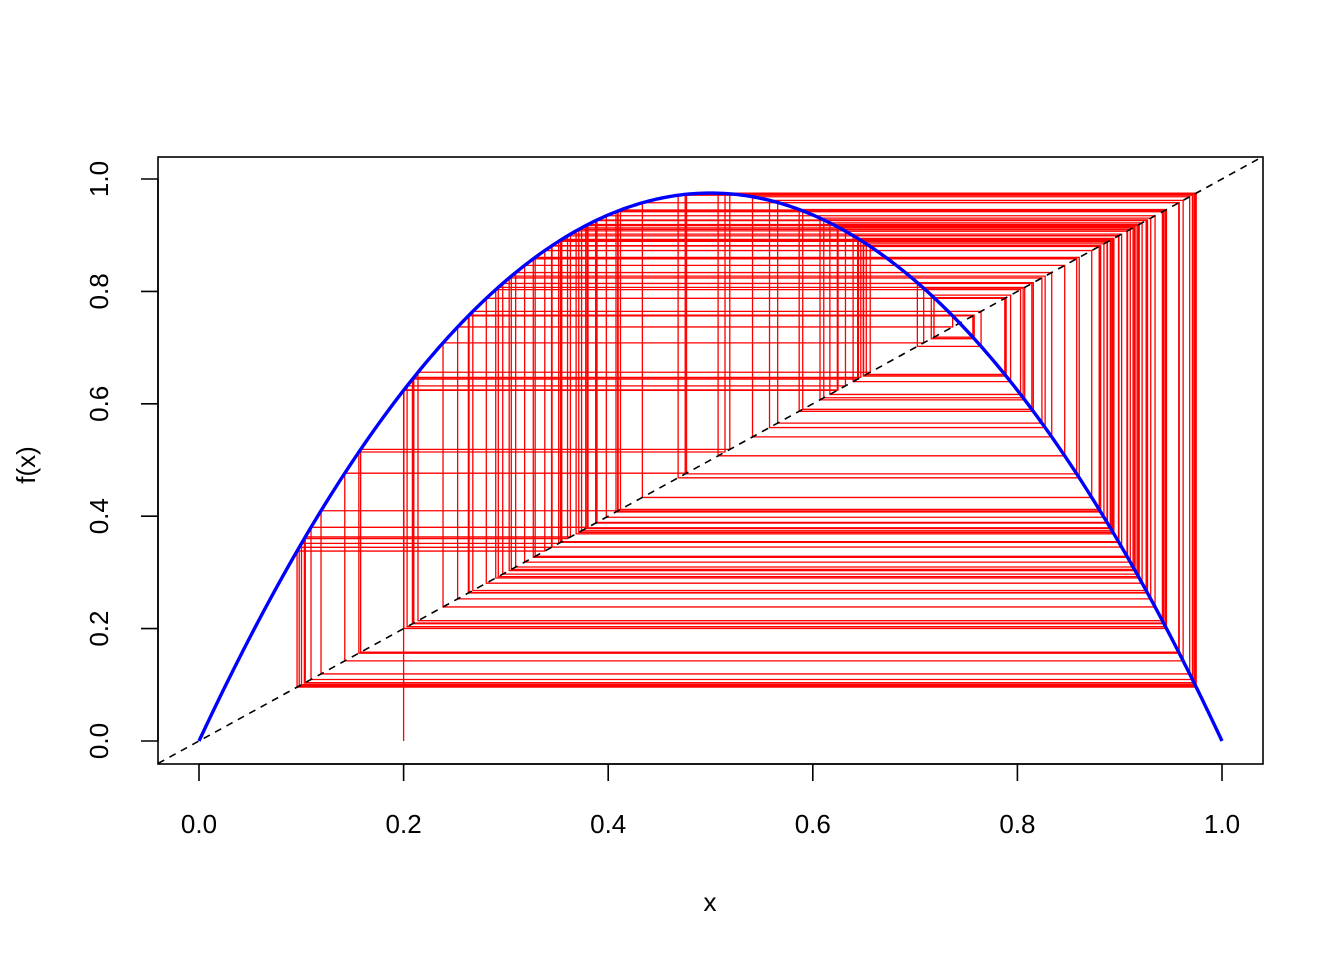  I want to click on x-axis-title: x, so click(710, 902).